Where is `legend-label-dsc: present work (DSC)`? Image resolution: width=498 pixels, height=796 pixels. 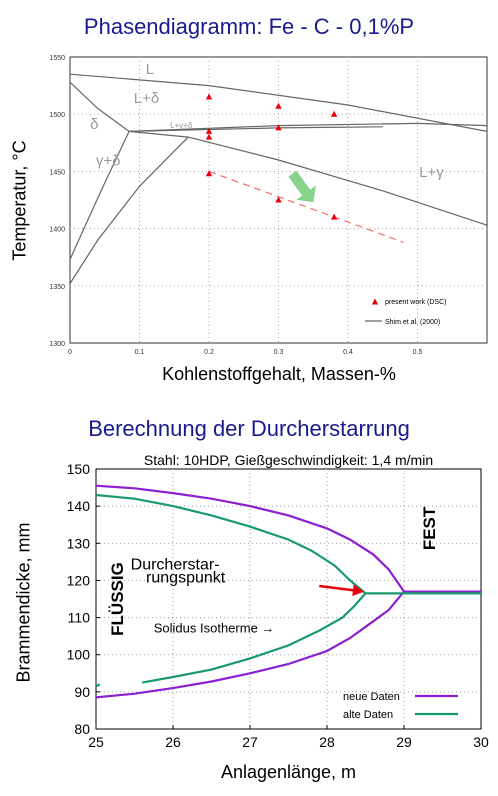
legend-label-dsc: present work (DSC) is located at coordinates (415, 302).